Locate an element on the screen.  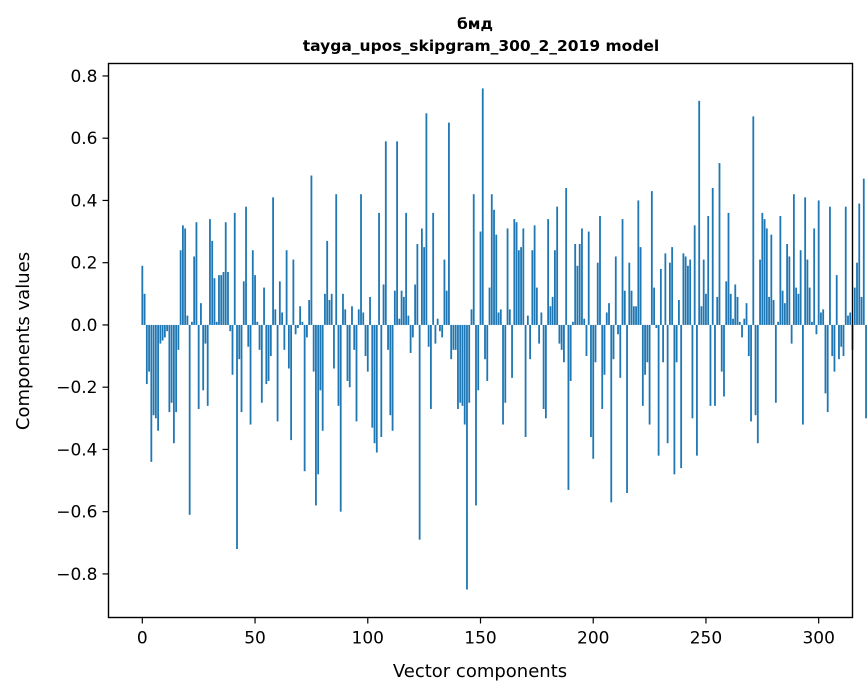
x-tick-label: 150 is located at coordinates (480, 639).